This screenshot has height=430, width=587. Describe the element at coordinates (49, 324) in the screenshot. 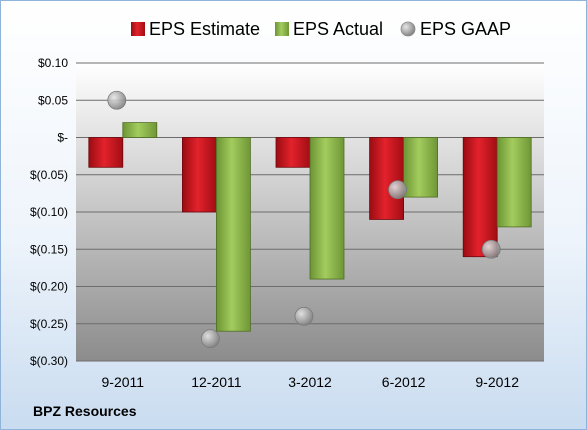

I see `y-tick-label: $(0.25)` at that location.